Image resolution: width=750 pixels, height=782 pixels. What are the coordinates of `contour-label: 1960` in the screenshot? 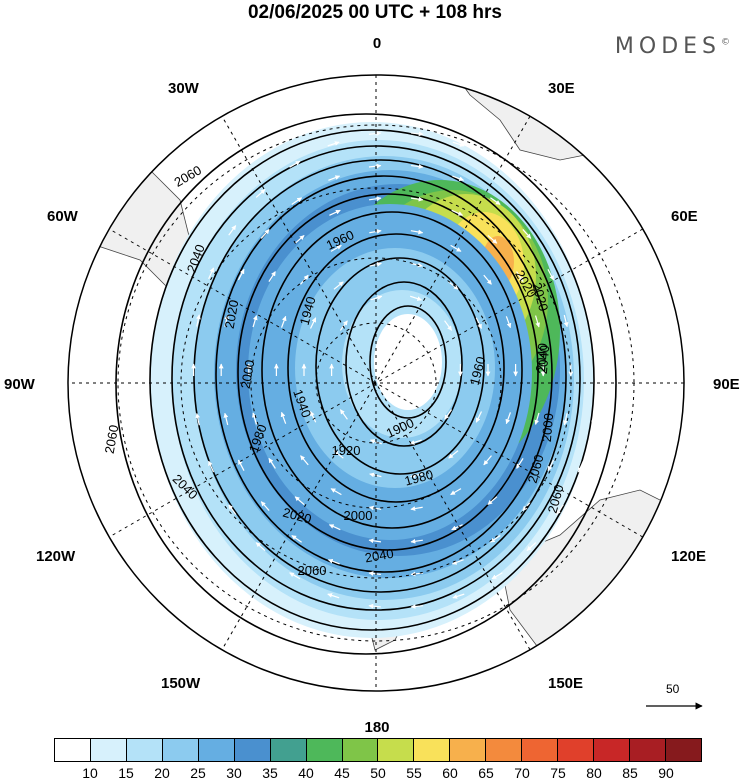 It's located at (478, 371).